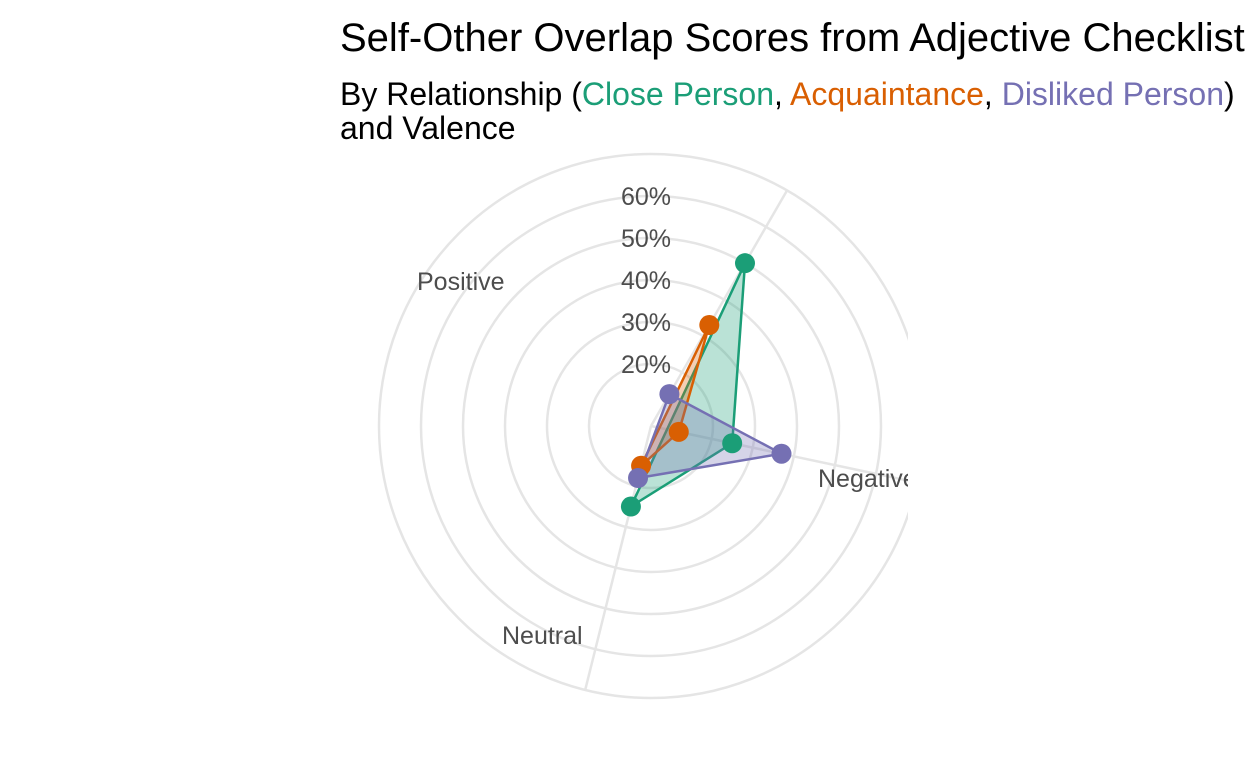  I want to click on subtitle-suffix: ), so click(1229, 94).